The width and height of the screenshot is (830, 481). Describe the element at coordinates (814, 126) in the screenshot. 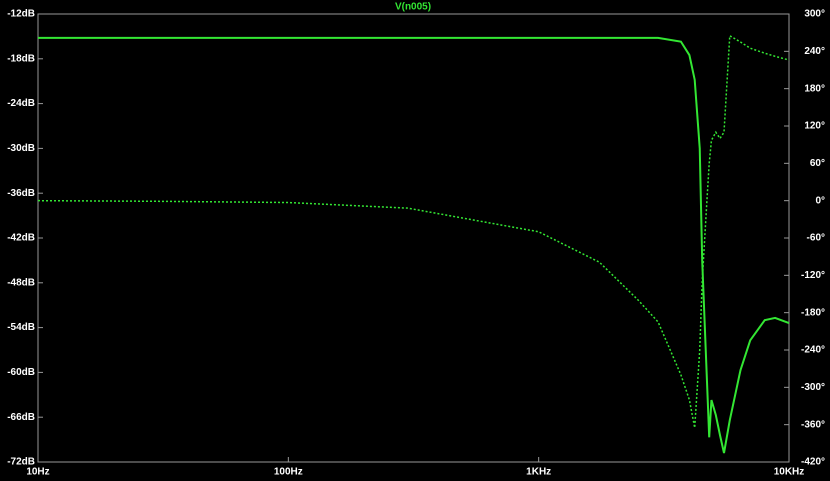

I see `y2-tick-label: 120°` at that location.